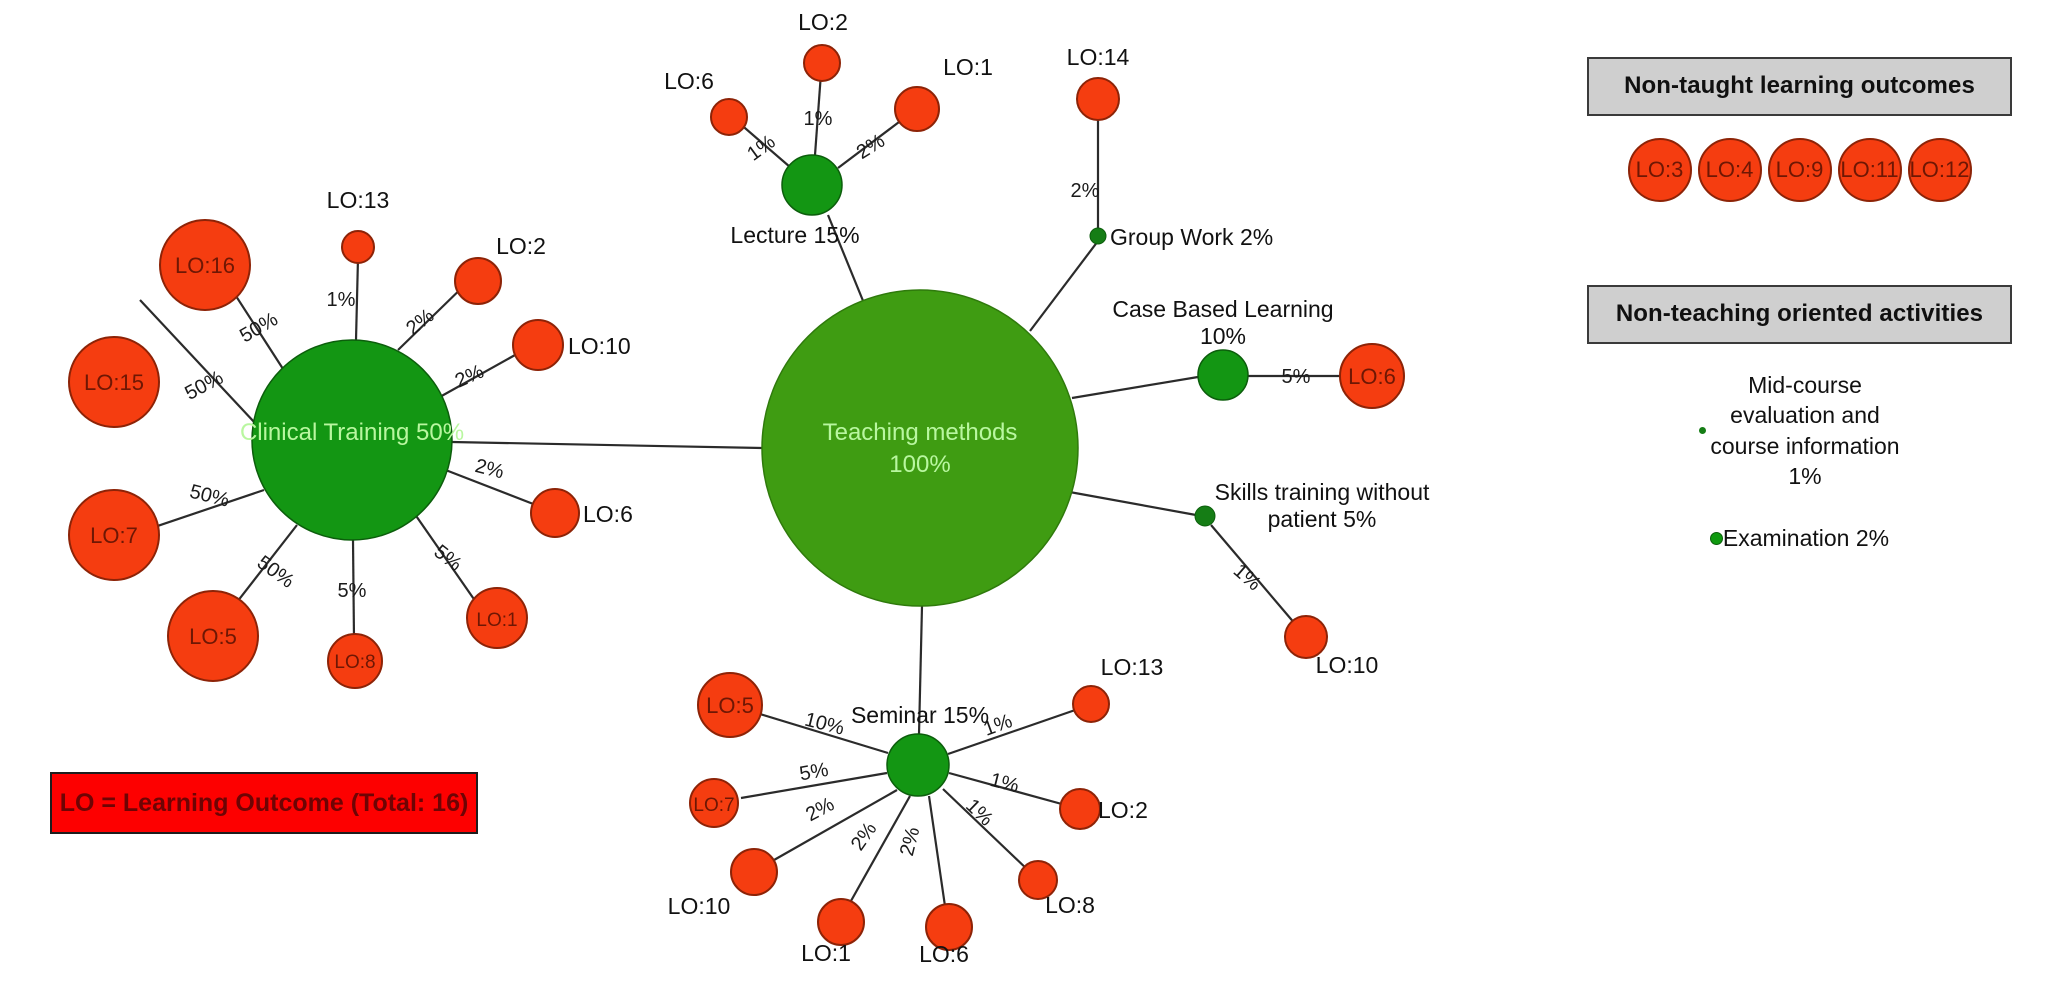  Describe the element at coordinates (358, 200) in the screenshot. I see `node-clinical-lo13-label: LO:13` at that location.